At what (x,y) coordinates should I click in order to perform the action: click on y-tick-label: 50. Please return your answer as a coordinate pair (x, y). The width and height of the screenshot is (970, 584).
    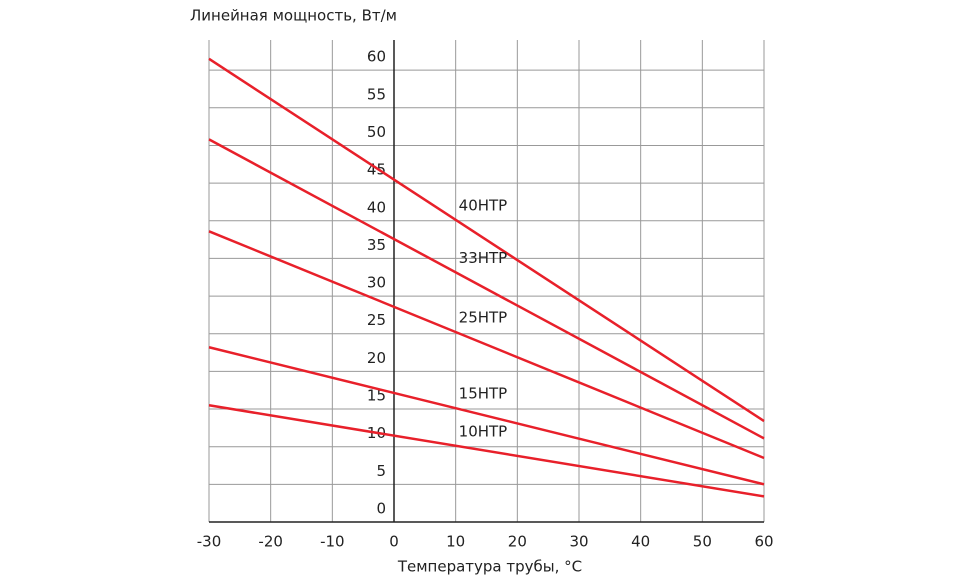
    Looking at the image, I should click on (376, 132).